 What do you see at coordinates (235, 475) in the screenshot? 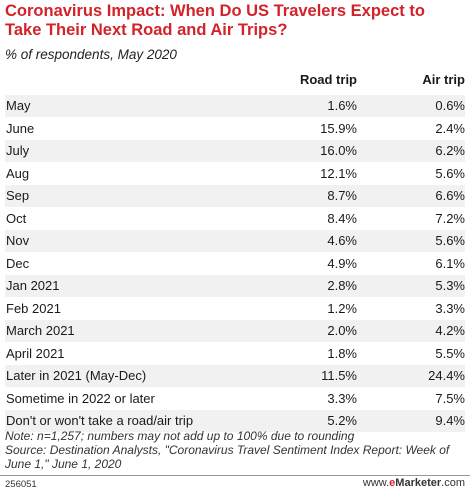
I see `footer-divider` at bounding box center [235, 475].